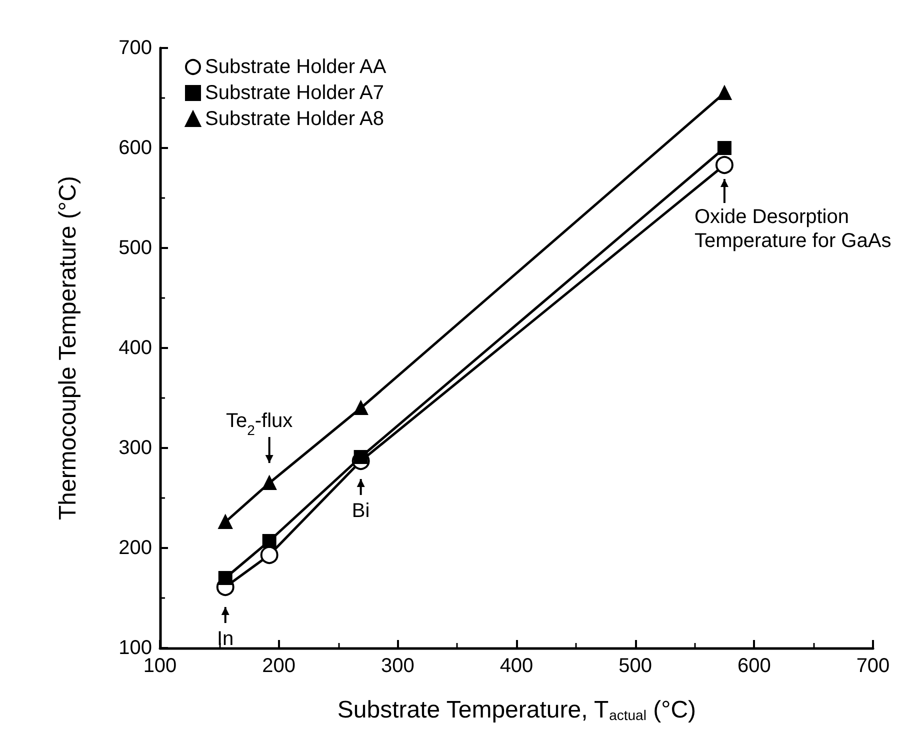 This screenshot has height=752, width=923. I want to click on x-tick-label: 500, so click(635, 666).